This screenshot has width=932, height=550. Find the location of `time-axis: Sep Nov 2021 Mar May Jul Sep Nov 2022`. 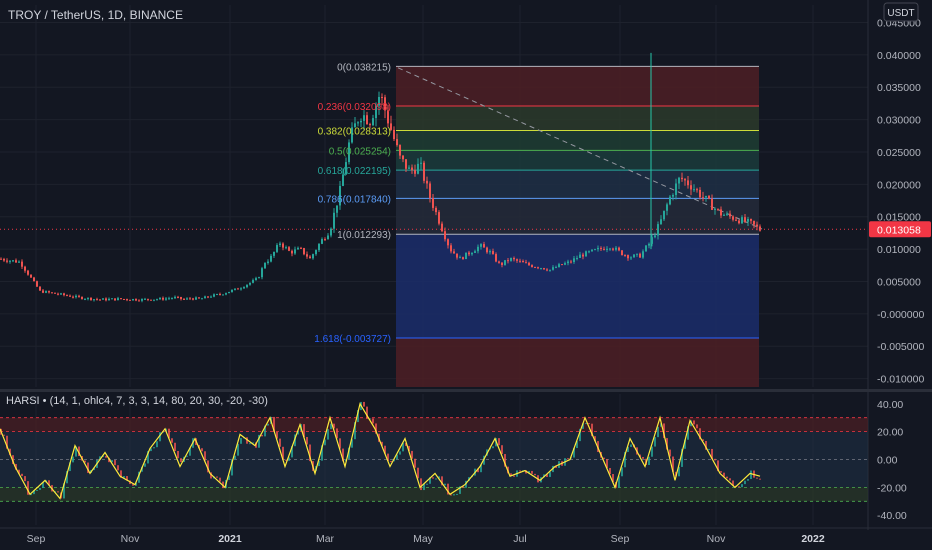

time-axis: Sep Nov 2021 Mar May Jul Sep Nov 2022 is located at coordinates (466, 536).